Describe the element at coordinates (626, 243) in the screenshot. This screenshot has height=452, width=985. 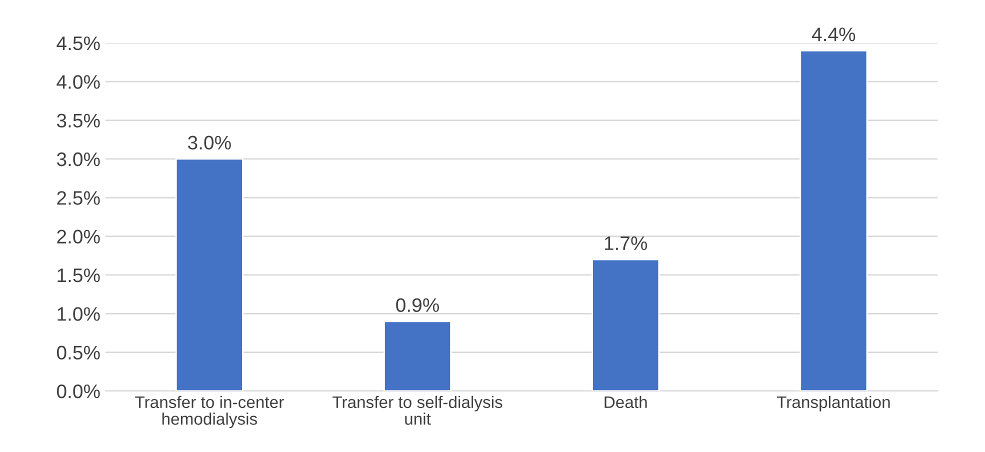
I see `data-label: 1.7%` at that location.